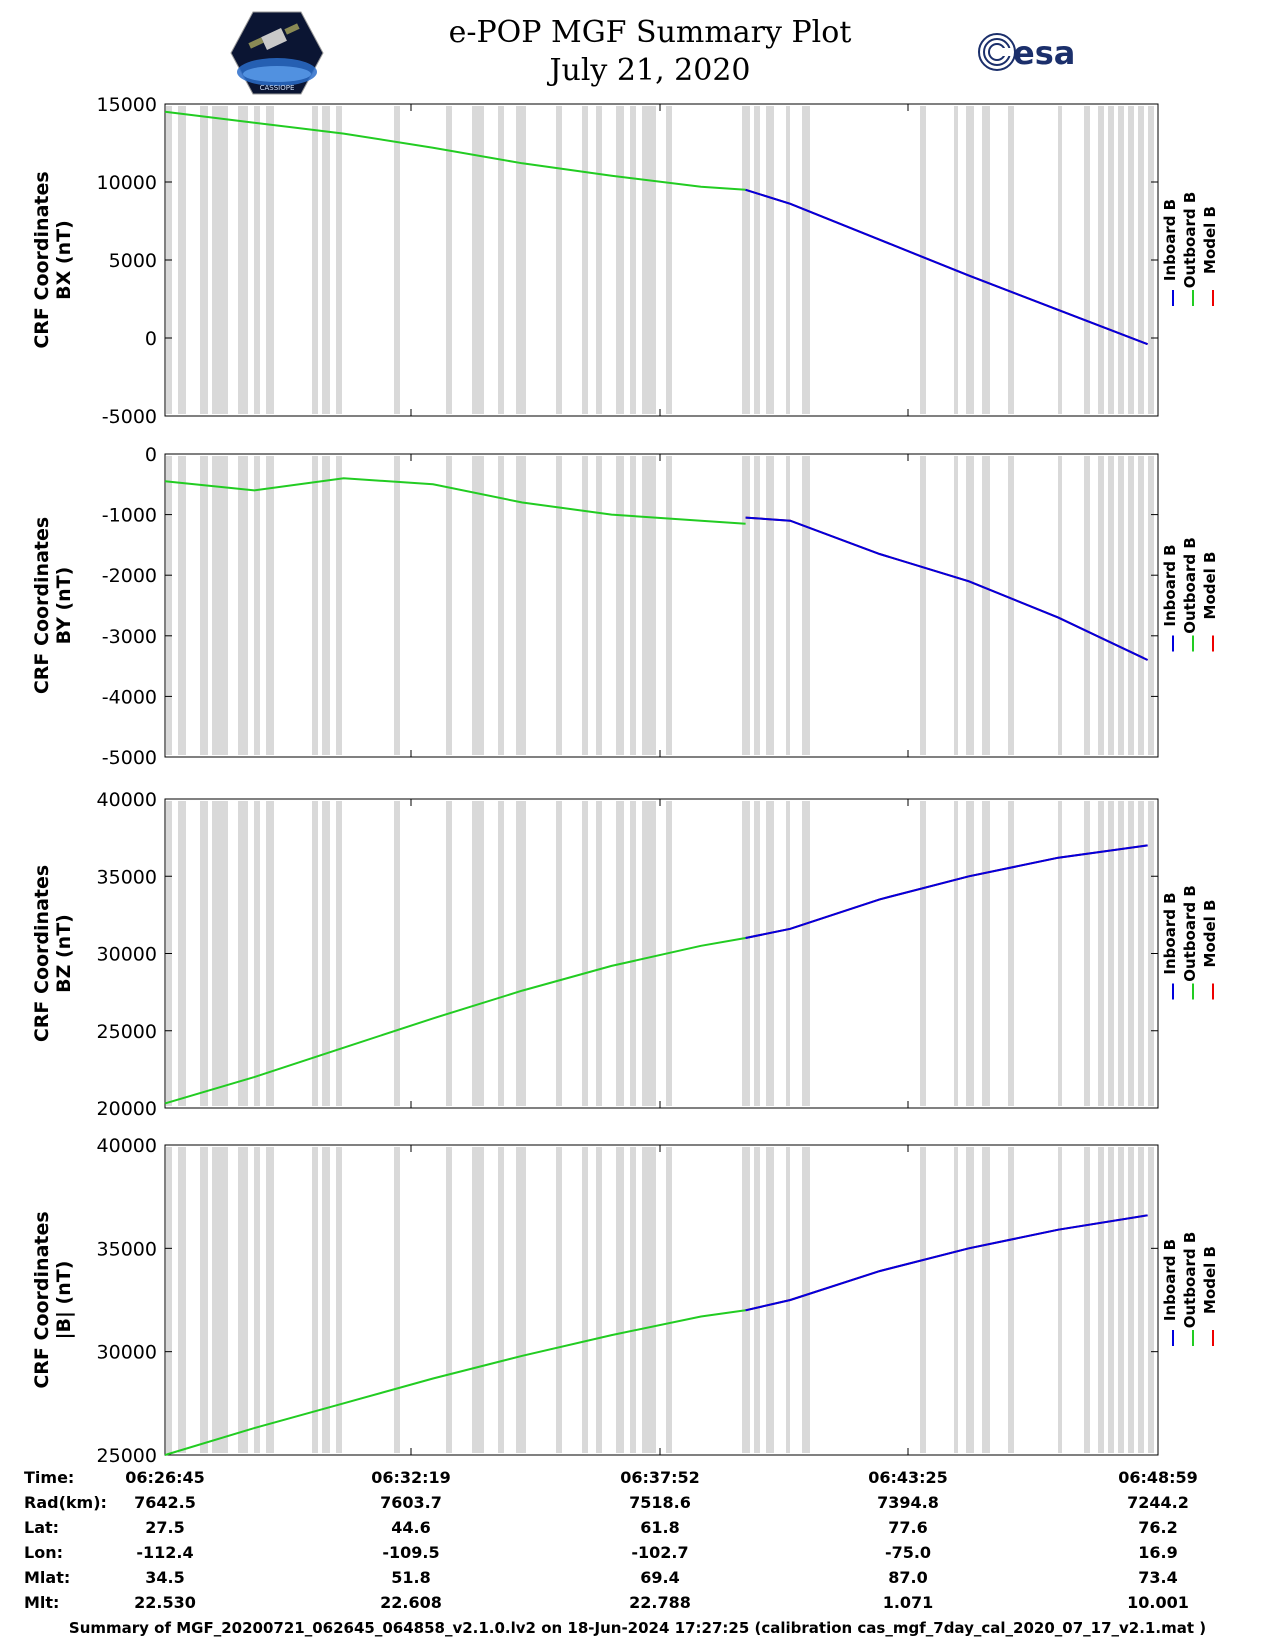 The image size is (1275, 1650). What do you see at coordinates (64, 260) in the screenshot?
I see `y-axis-title-line-2: BX (nT)` at bounding box center [64, 260].